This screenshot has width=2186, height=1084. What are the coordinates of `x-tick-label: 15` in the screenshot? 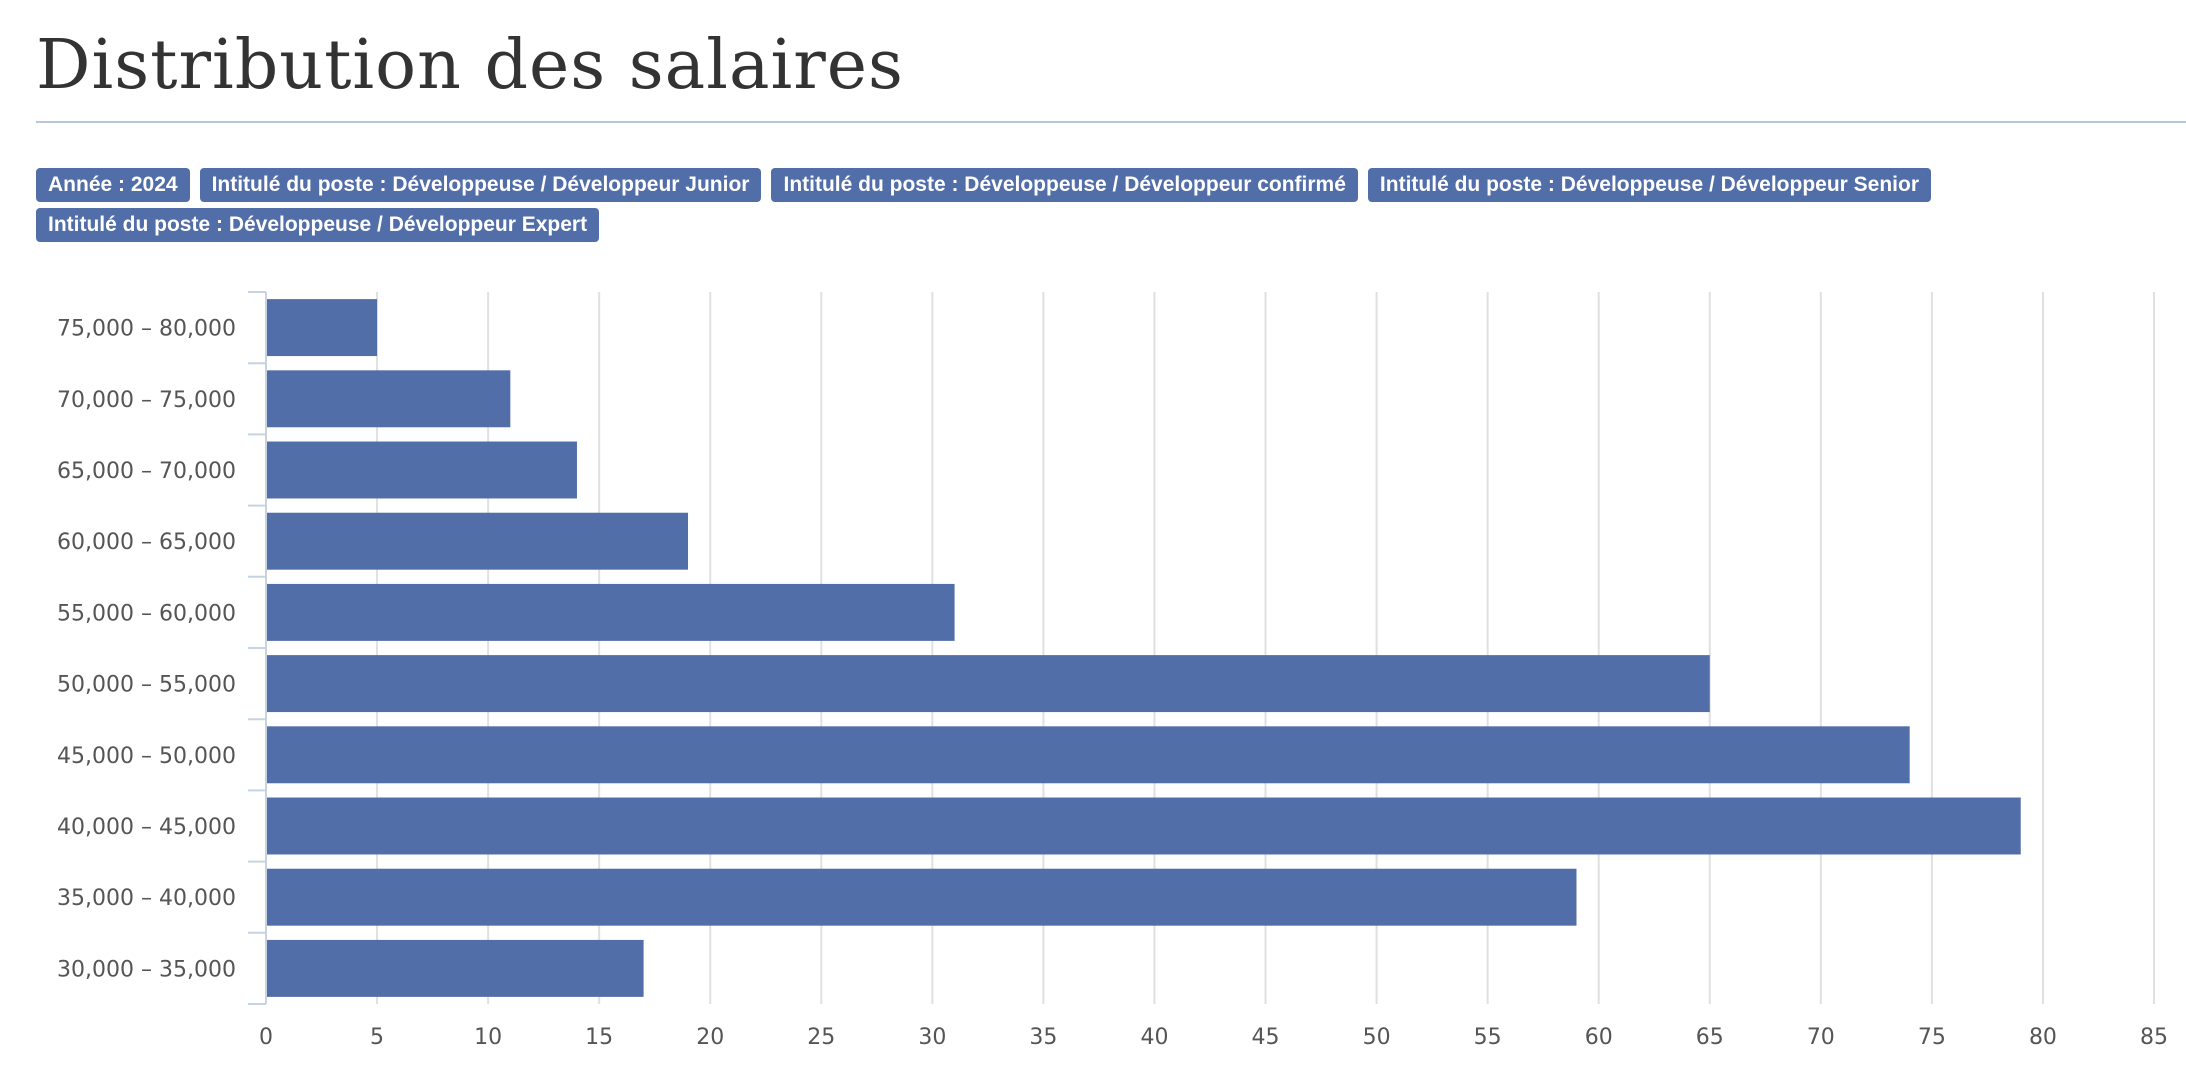 It's located at (599, 1037).